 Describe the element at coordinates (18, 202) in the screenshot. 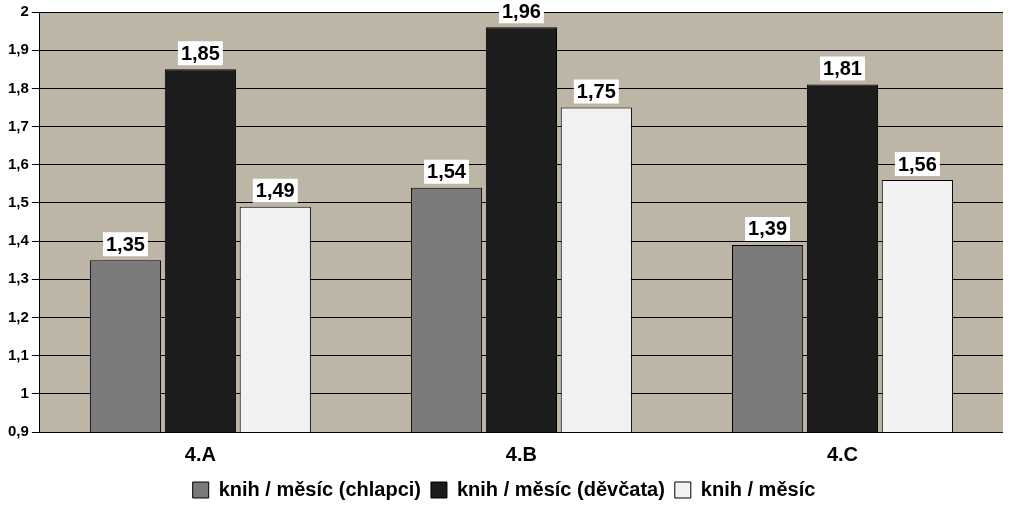

I see `y-tick-label: 1,5` at that location.